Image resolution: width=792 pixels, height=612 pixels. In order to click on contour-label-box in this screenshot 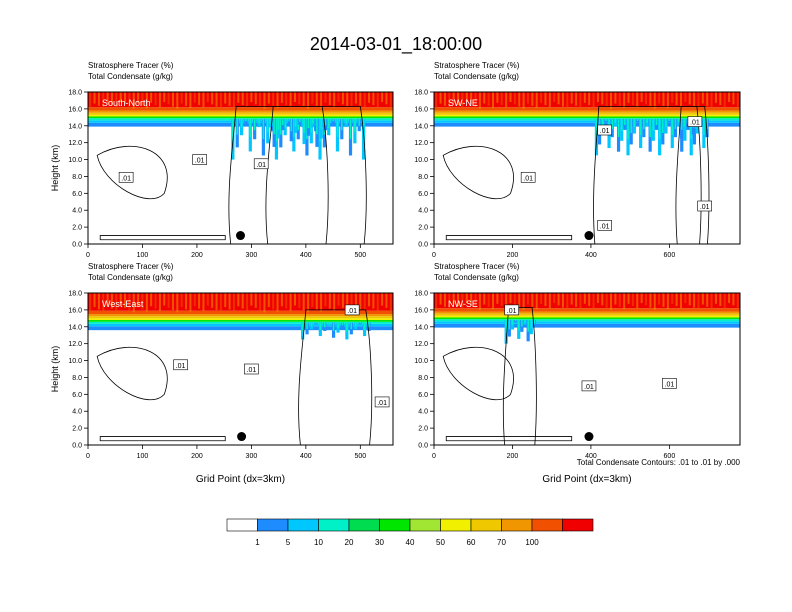, I will do `click(604, 225)`.